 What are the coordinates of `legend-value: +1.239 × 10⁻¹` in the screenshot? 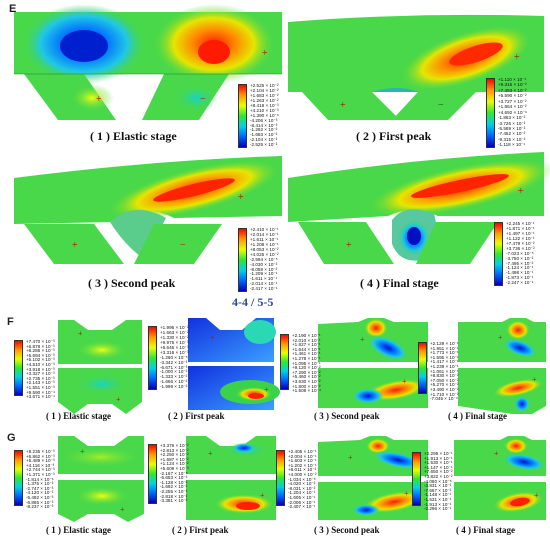 It's located at (444, 366).